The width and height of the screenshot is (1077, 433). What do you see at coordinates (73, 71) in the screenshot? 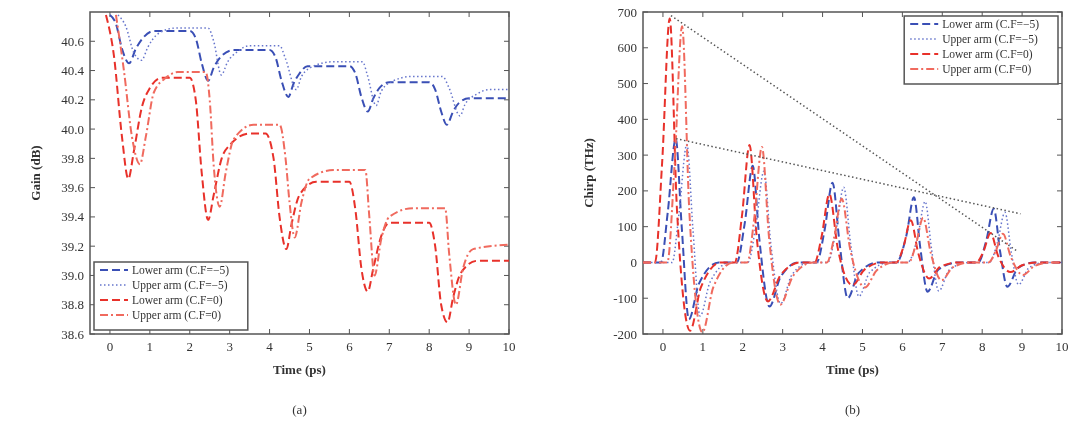
I see `y-tick-label: 40.4` at bounding box center [73, 71].